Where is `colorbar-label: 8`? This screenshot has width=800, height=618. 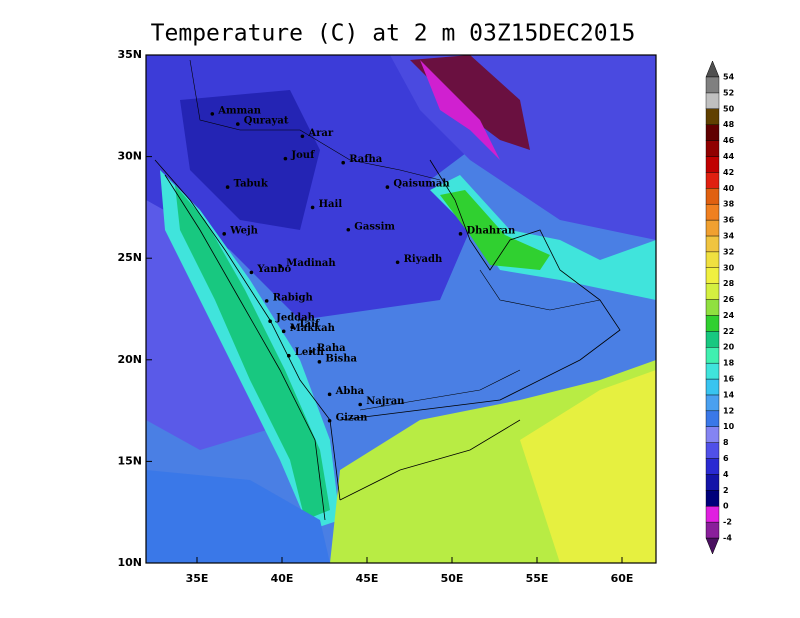
colorbar-label: 8 is located at coordinates (726, 442).